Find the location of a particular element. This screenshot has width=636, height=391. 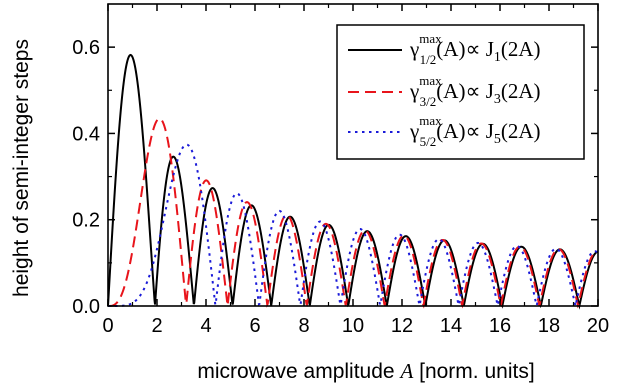

y-tick-label: 0.6 is located at coordinates (86, 48).